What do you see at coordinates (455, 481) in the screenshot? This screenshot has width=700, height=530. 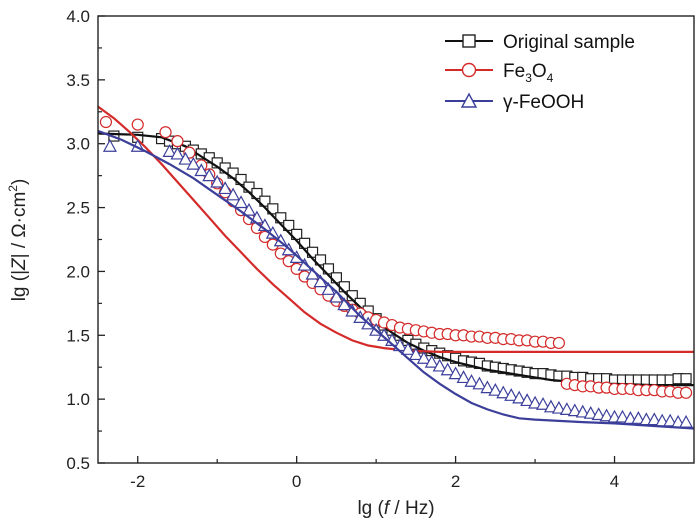 I see `x-tick-label: 2` at bounding box center [455, 481].